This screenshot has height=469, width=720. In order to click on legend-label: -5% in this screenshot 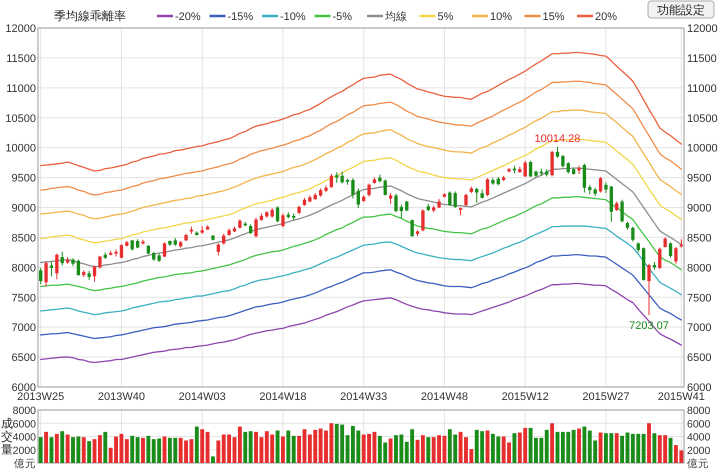, I will do `click(342, 17)`.